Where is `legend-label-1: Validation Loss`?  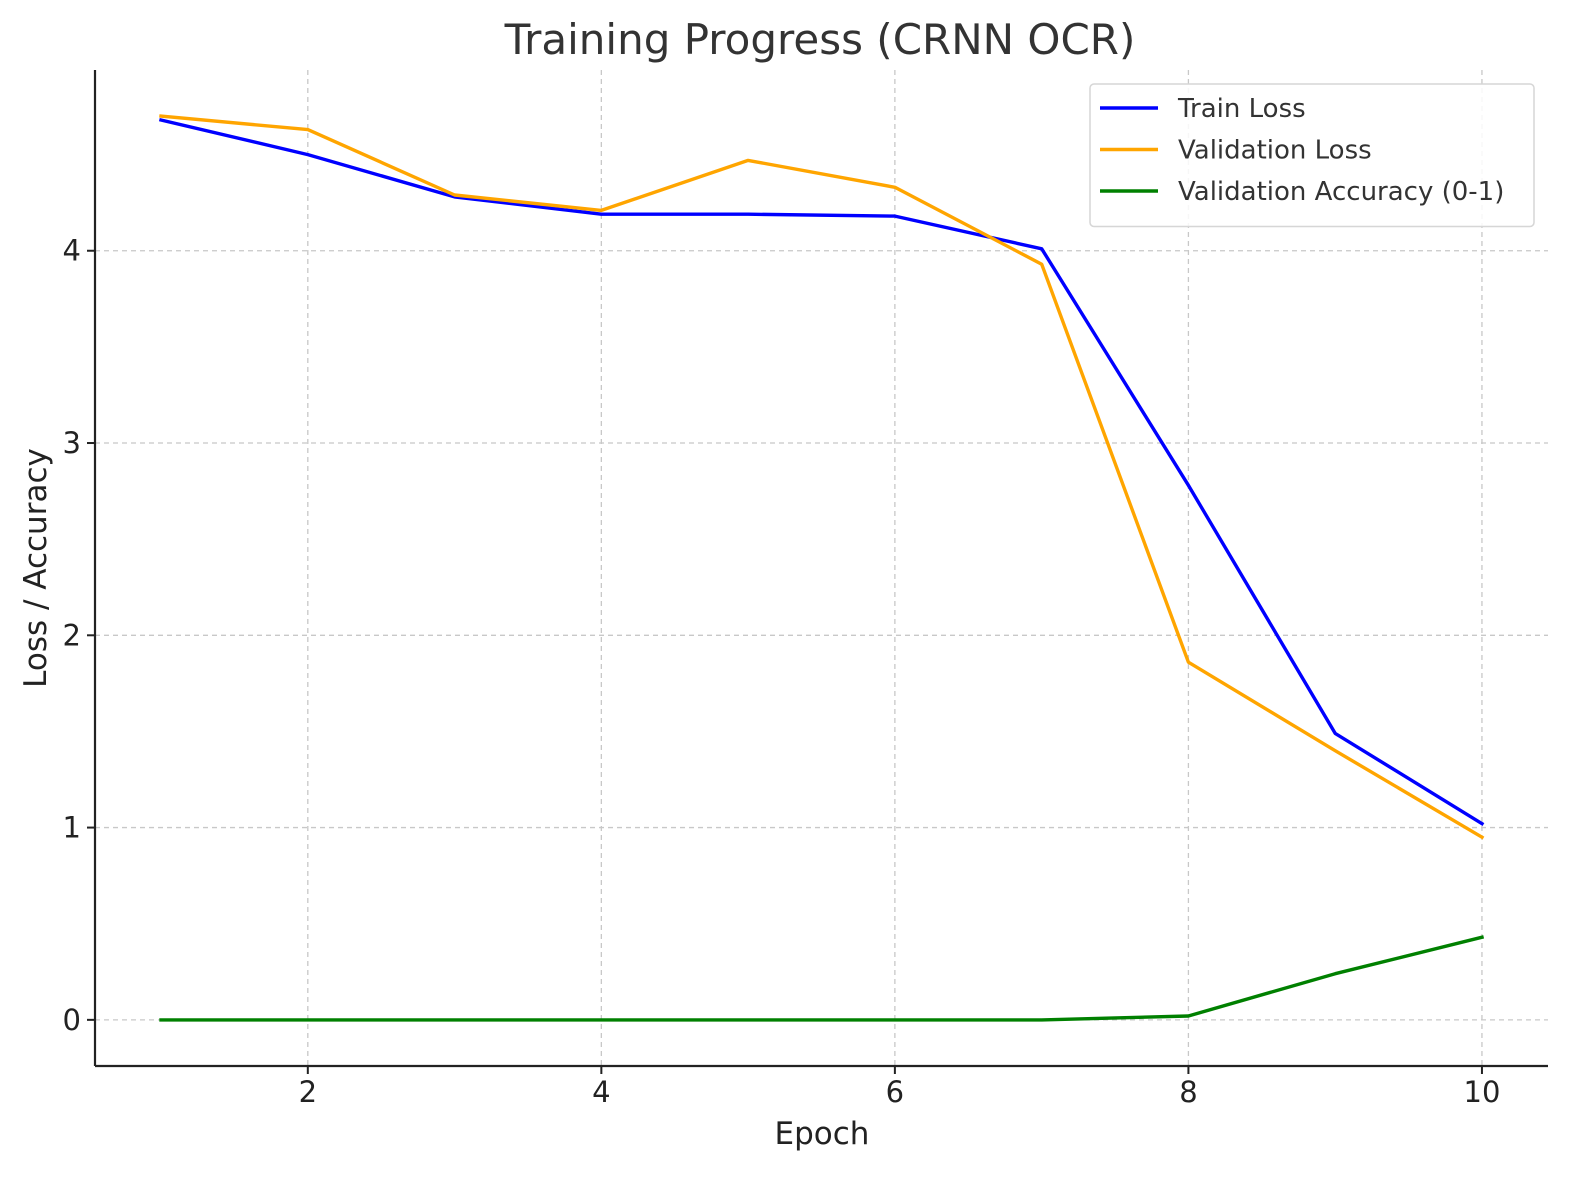 legend-label-1: Validation Loss is located at coordinates (1275, 151).